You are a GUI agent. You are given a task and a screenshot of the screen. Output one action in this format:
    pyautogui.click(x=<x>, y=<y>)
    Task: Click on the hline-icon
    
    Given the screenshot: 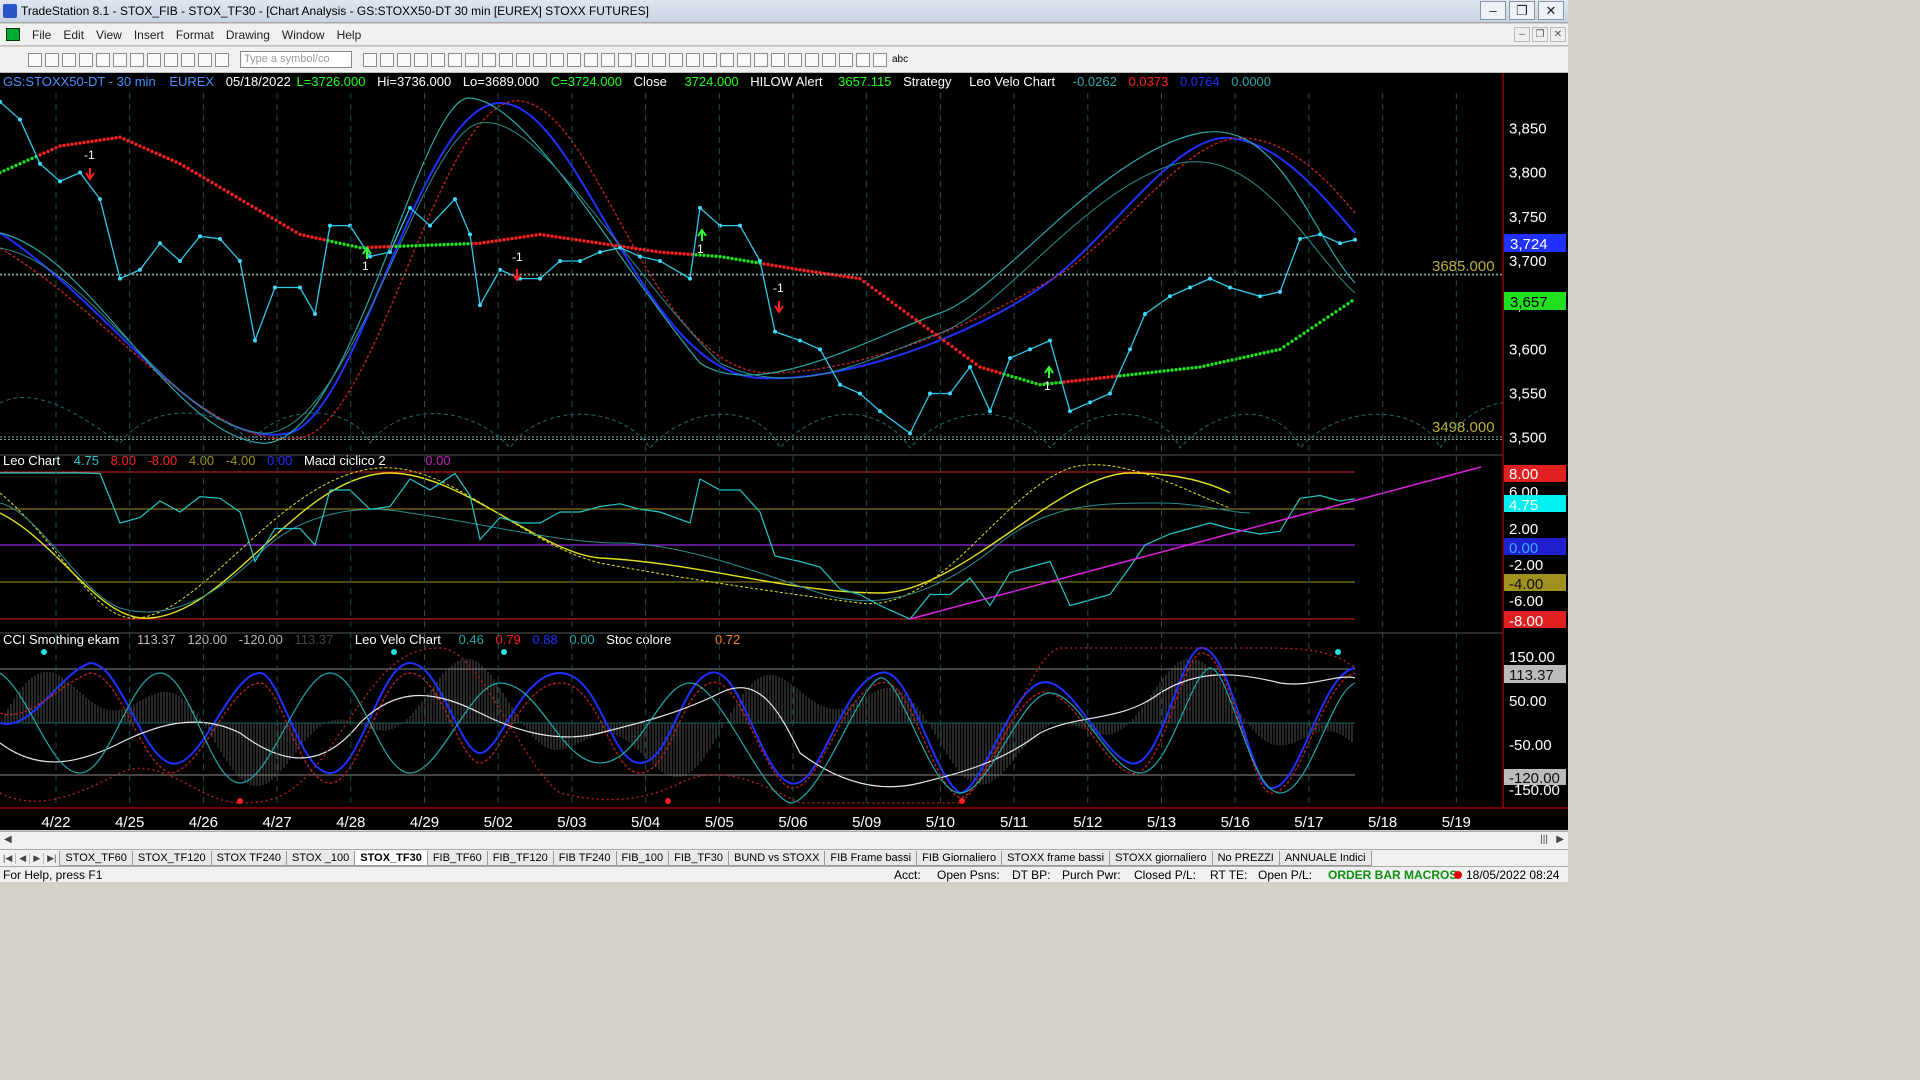 What is the action you would take?
    pyautogui.click(x=761, y=59)
    